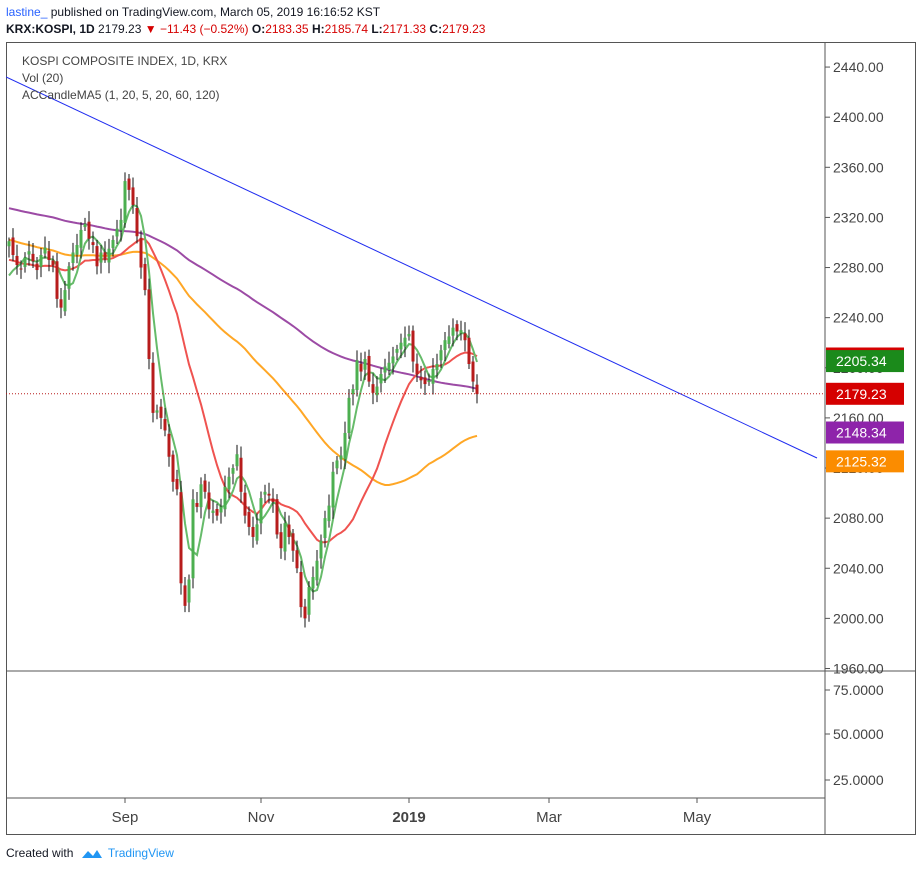 Image resolution: width=922 pixels, height=871 pixels. I want to click on price-label: 2125.32, so click(861, 461).